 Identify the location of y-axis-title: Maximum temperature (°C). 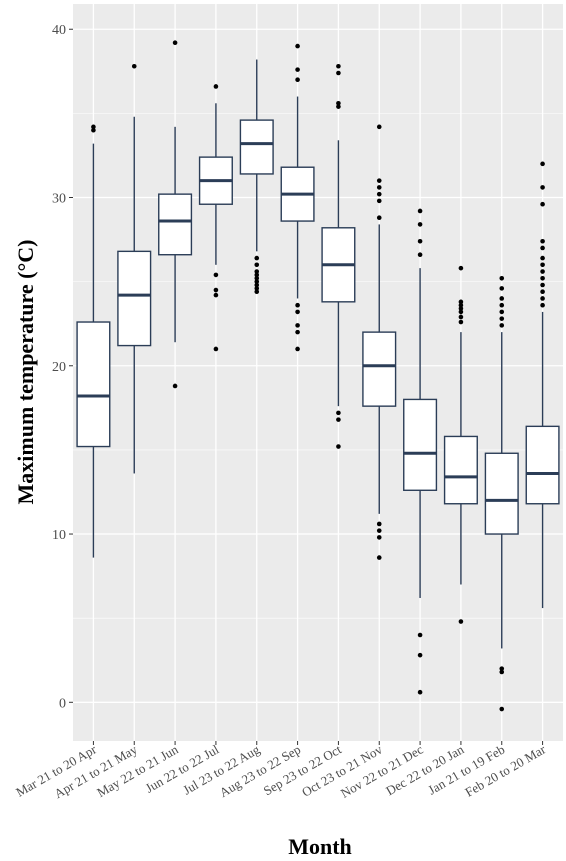
(25, 372).